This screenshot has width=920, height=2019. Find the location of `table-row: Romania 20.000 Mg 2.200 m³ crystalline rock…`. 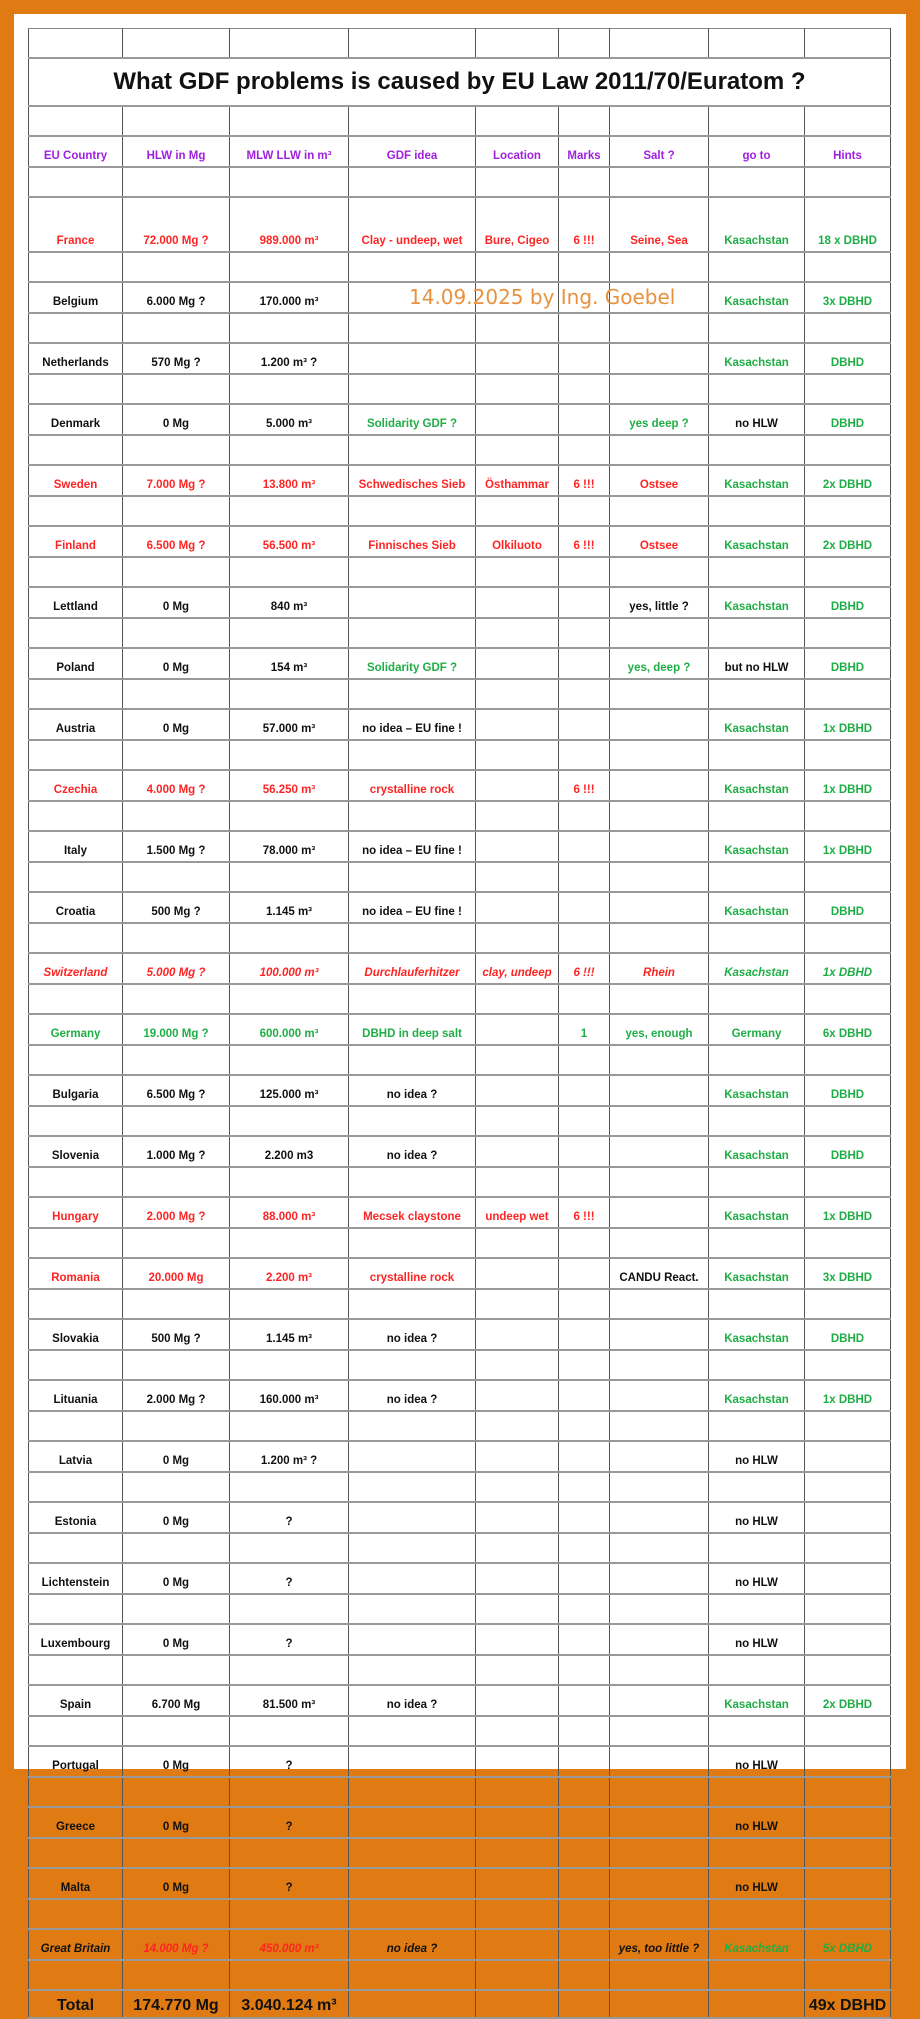

table-row: Romania 20.000 Mg 2.200 m³ crystalline rock… is located at coordinates (459, 1273).